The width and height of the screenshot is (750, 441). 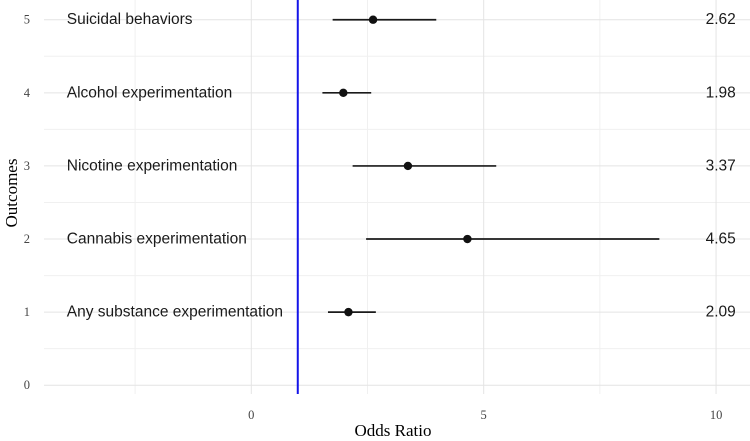 I want to click on outcome-label: Cannabis experimentation, so click(x=157, y=239).